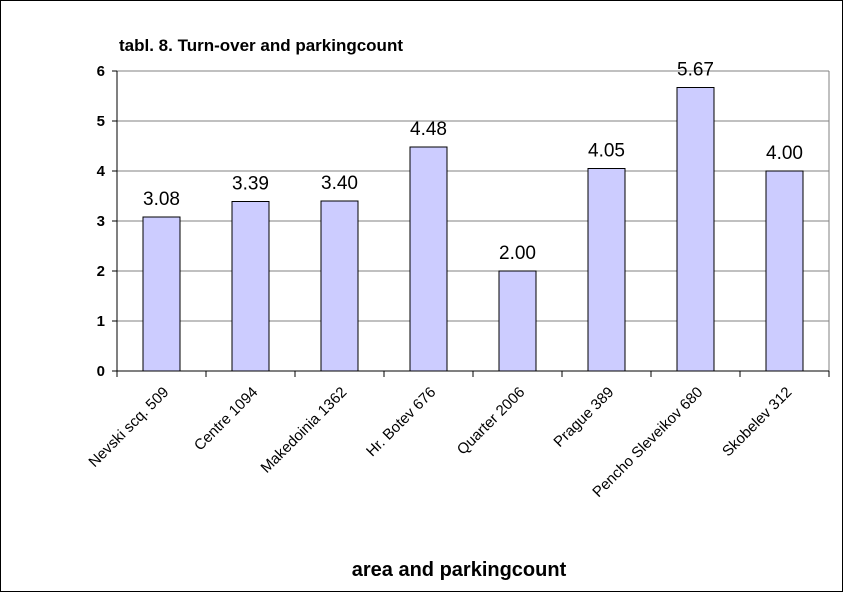  Describe the element at coordinates (606, 151) in the screenshot. I see `data-label: 4.05` at that location.